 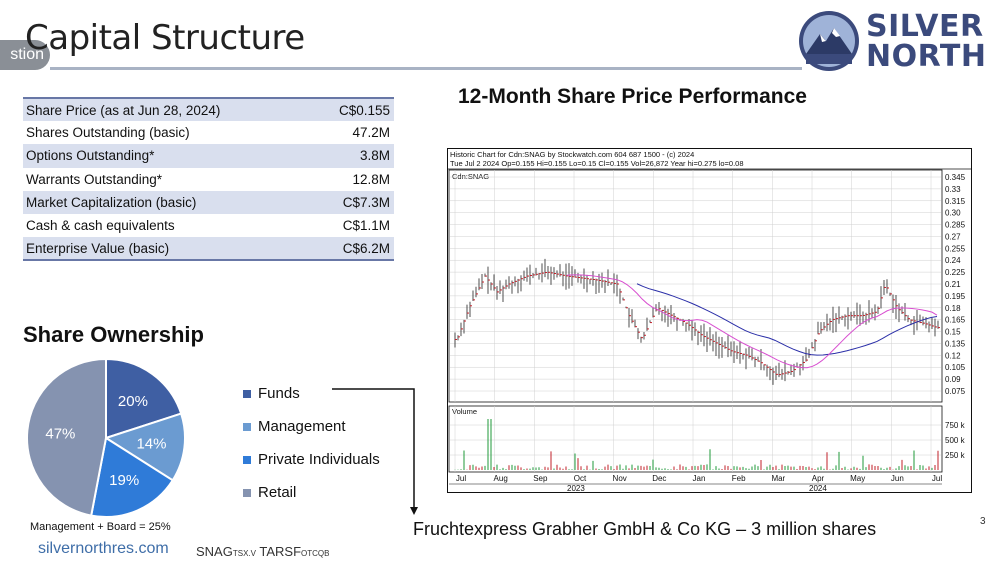 What do you see at coordinates (983, 521) in the screenshot?
I see `page-number: 3` at bounding box center [983, 521].